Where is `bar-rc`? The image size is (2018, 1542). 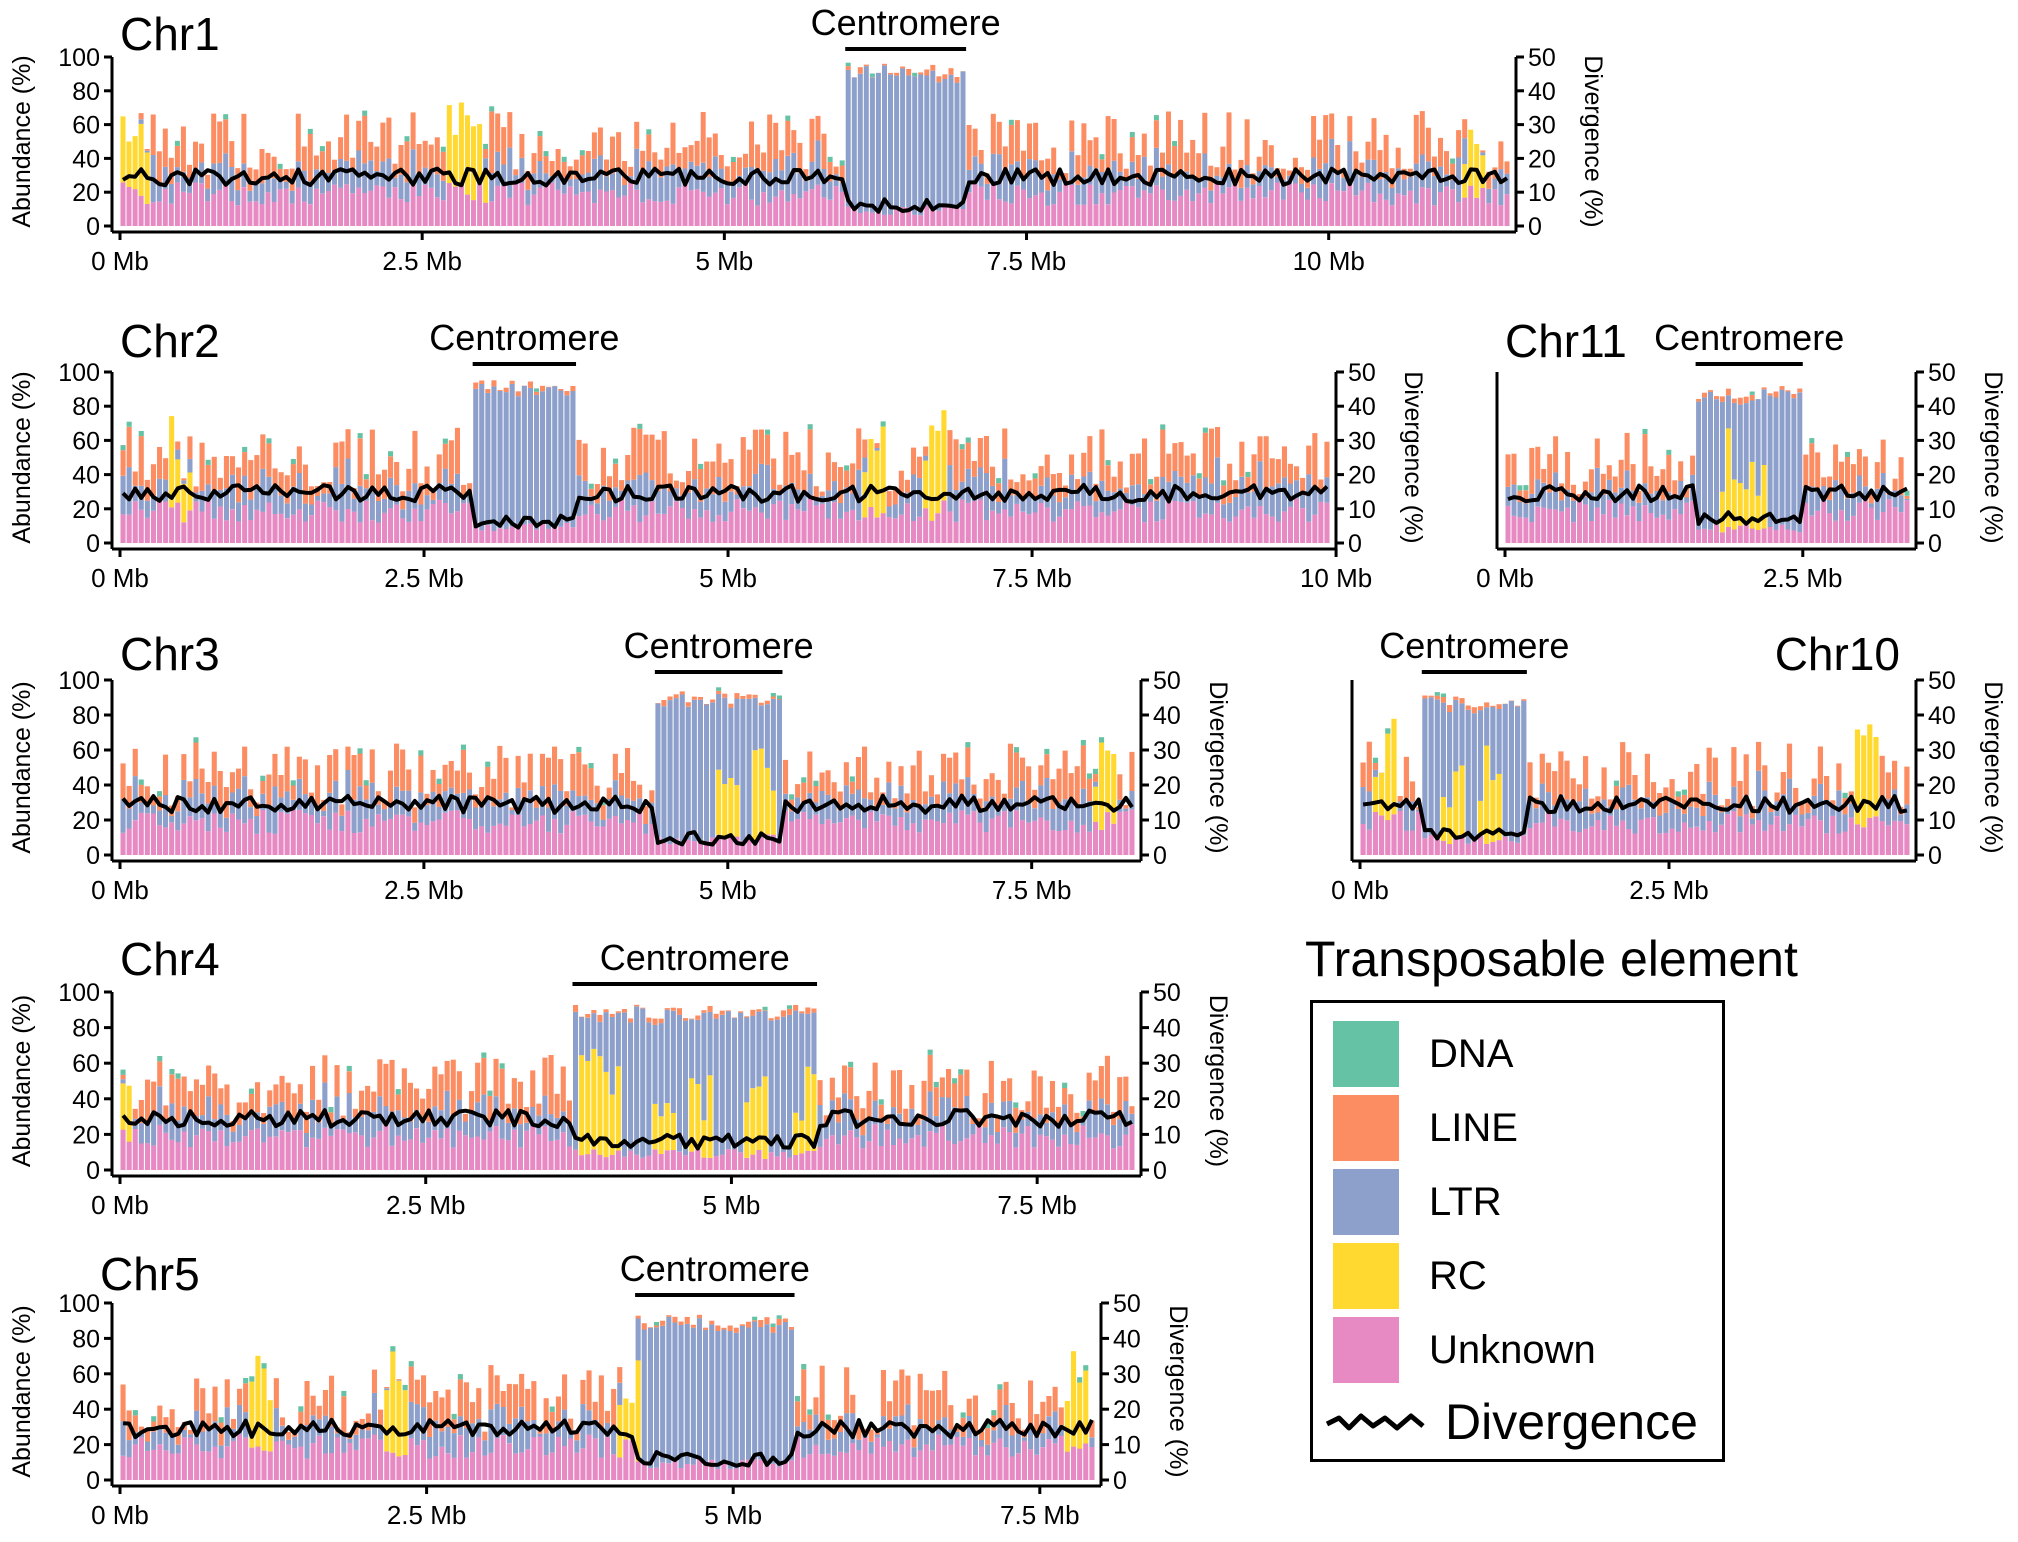
bar-rc is located at coordinates (129, 1113).